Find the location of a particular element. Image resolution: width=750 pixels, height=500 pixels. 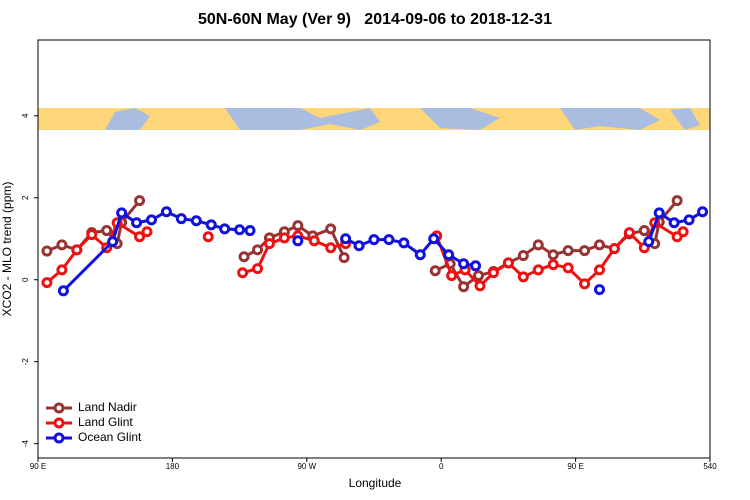

y-tick-label: 2 is located at coordinates (25, 197).